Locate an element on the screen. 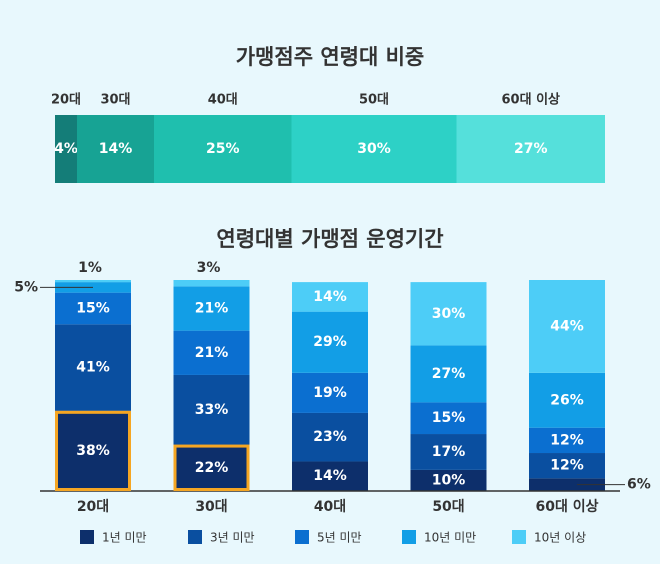 The image size is (660, 564). category-label: 30대 is located at coordinates (115, 100).